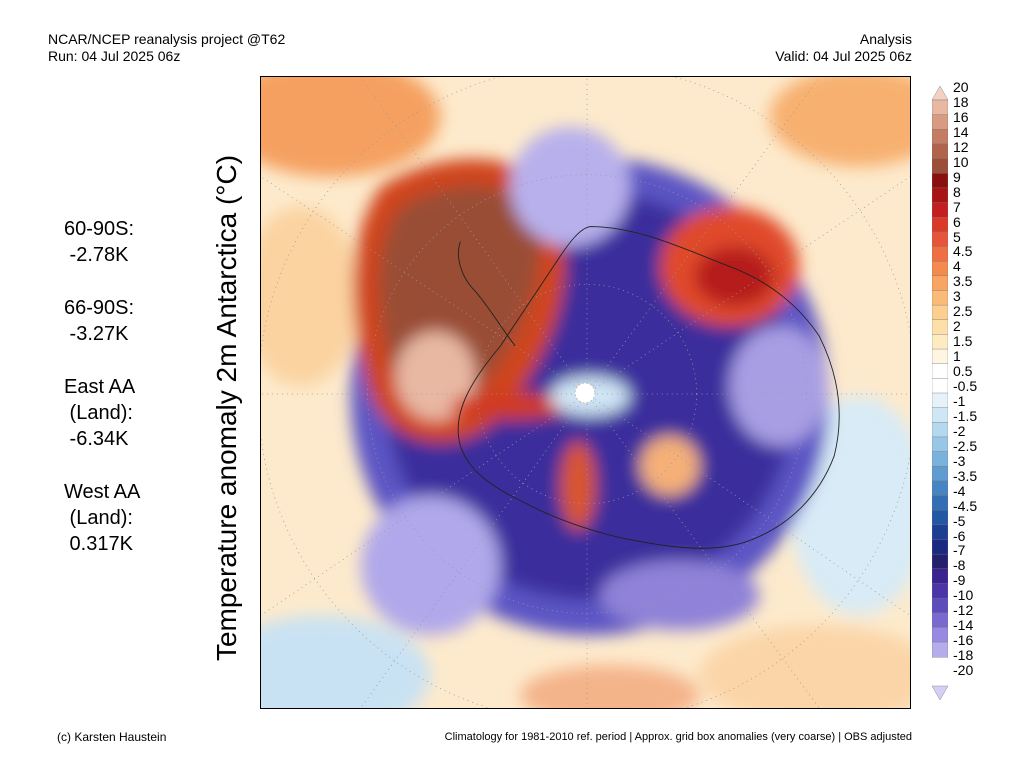 The height and width of the screenshot is (768, 1024). What do you see at coordinates (957, 206) in the screenshot?
I see `colorbar-label: 7` at bounding box center [957, 206].